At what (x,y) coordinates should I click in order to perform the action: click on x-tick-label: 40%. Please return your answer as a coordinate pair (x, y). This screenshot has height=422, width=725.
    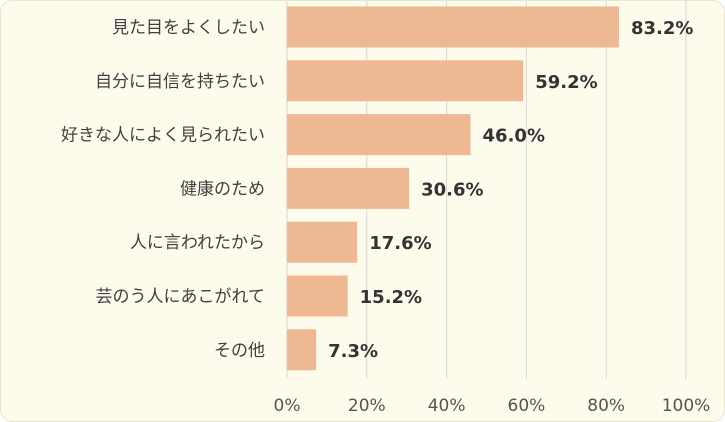
    Looking at the image, I should click on (447, 406).